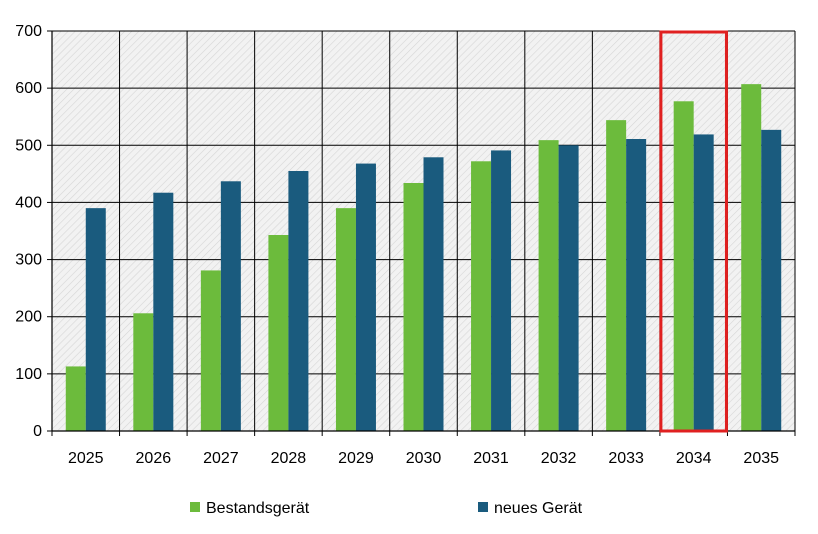  Describe the element at coordinates (230, 306) in the screenshot. I see `bar-neues-geraet-2027` at that location.